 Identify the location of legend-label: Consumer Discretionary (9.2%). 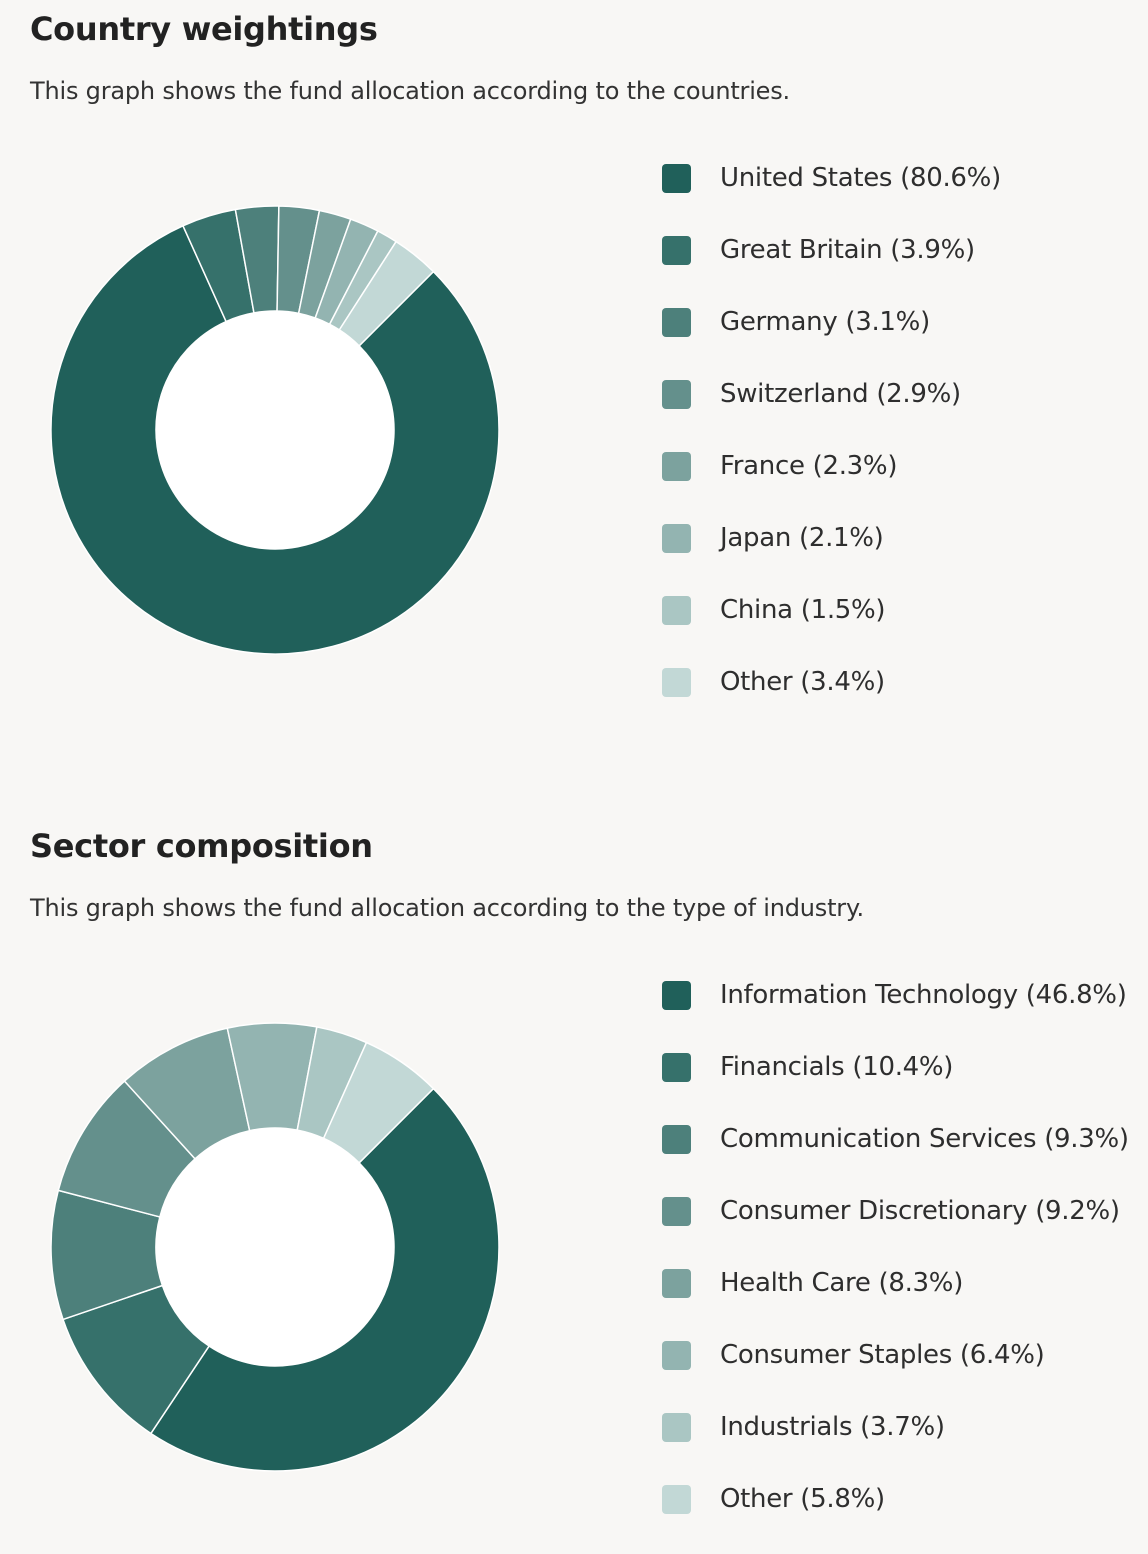
(920, 1211).